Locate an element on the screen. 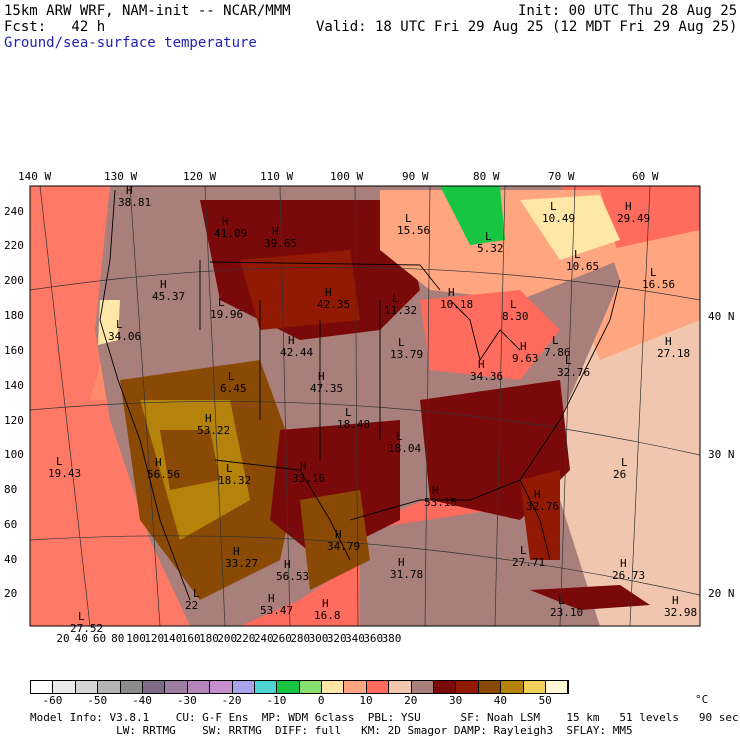 Image resolution: width=740 pixels, height=740 pixels. y-tick: 60 is located at coordinates (11, 524).